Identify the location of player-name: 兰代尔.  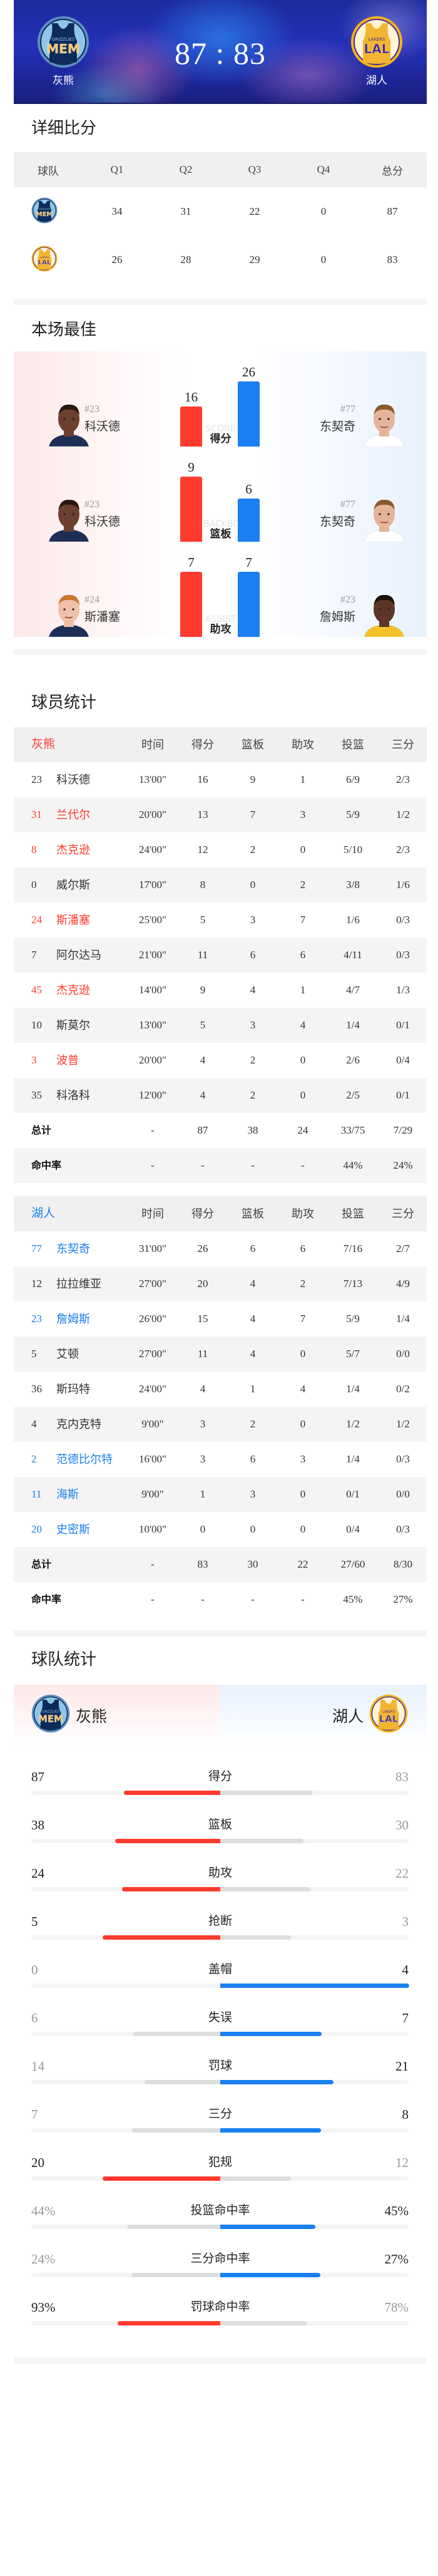
(73, 815).